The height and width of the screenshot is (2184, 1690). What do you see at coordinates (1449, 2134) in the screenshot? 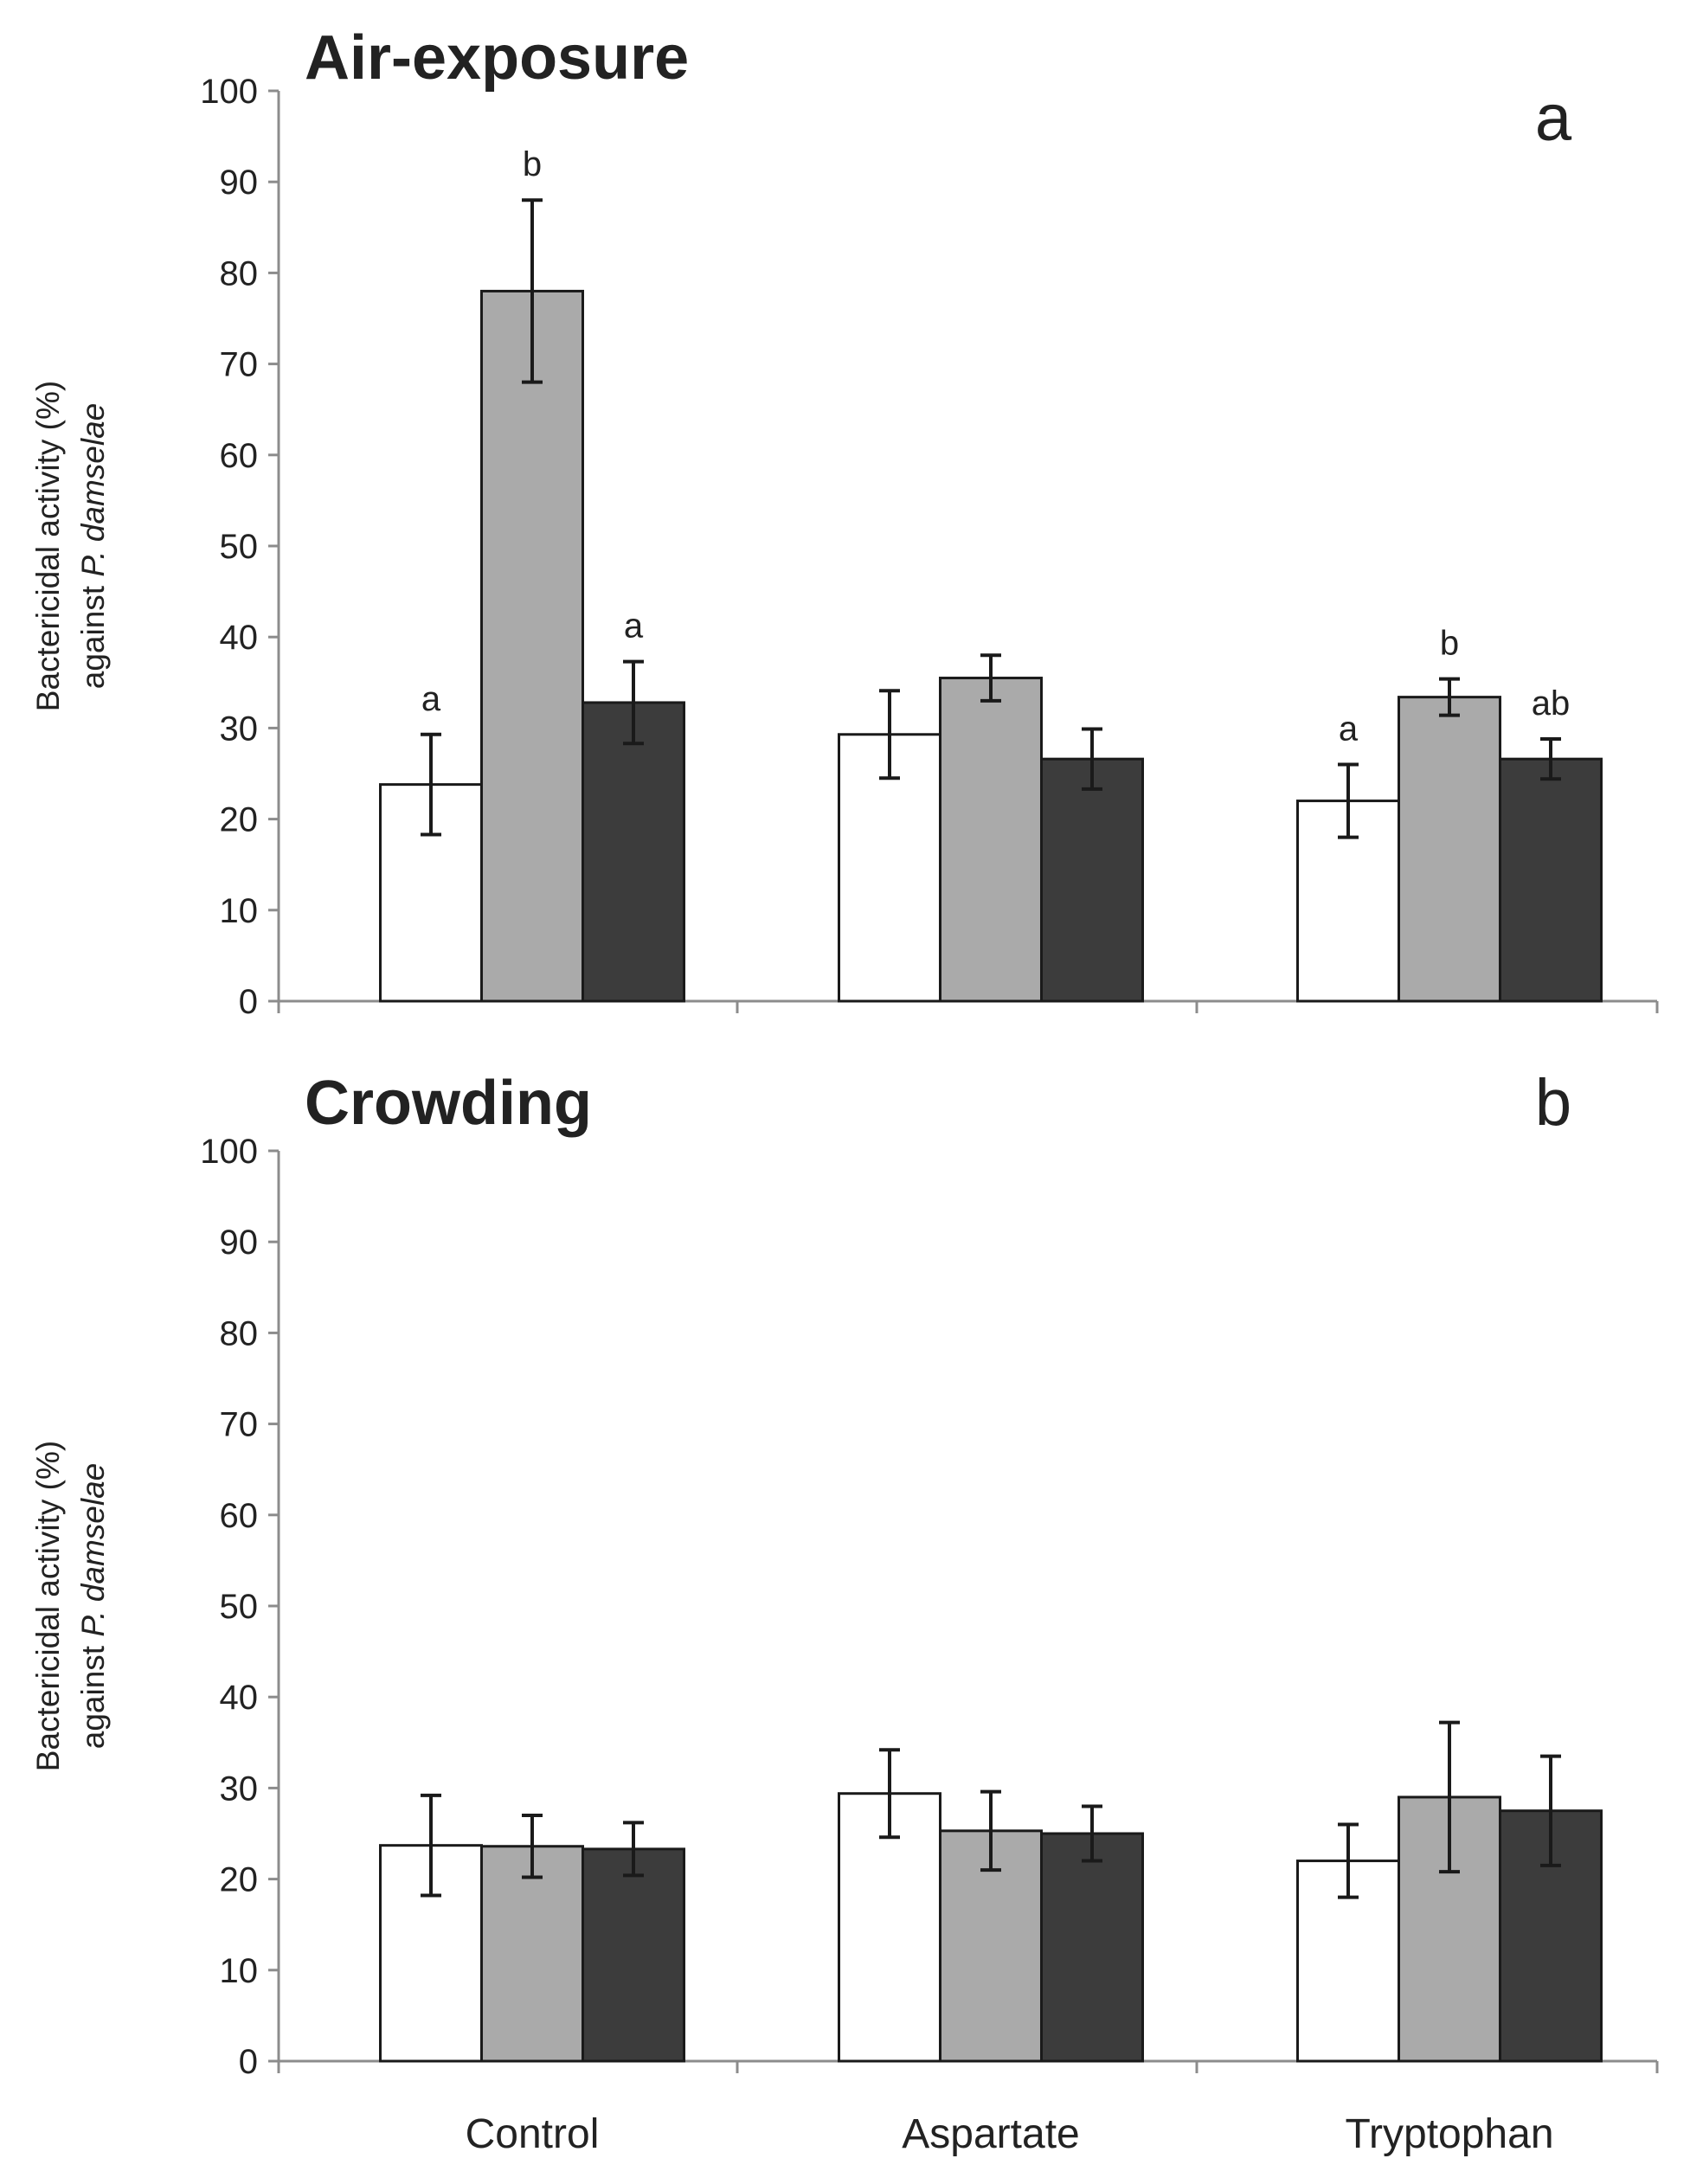
I see `x-category-label: Tryptophan` at bounding box center [1449, 2134].